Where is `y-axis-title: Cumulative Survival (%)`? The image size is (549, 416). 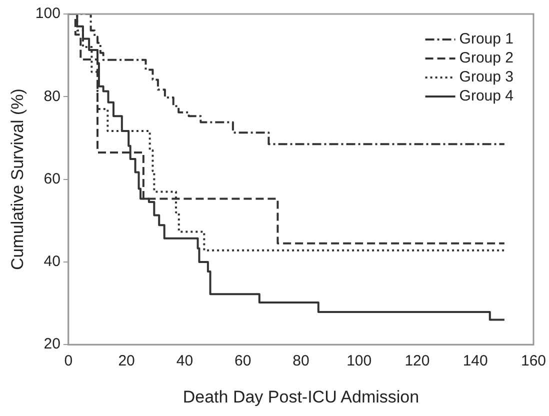
y-axis-title: Cumulative Survival (%) is located at coordinates (17, 179).